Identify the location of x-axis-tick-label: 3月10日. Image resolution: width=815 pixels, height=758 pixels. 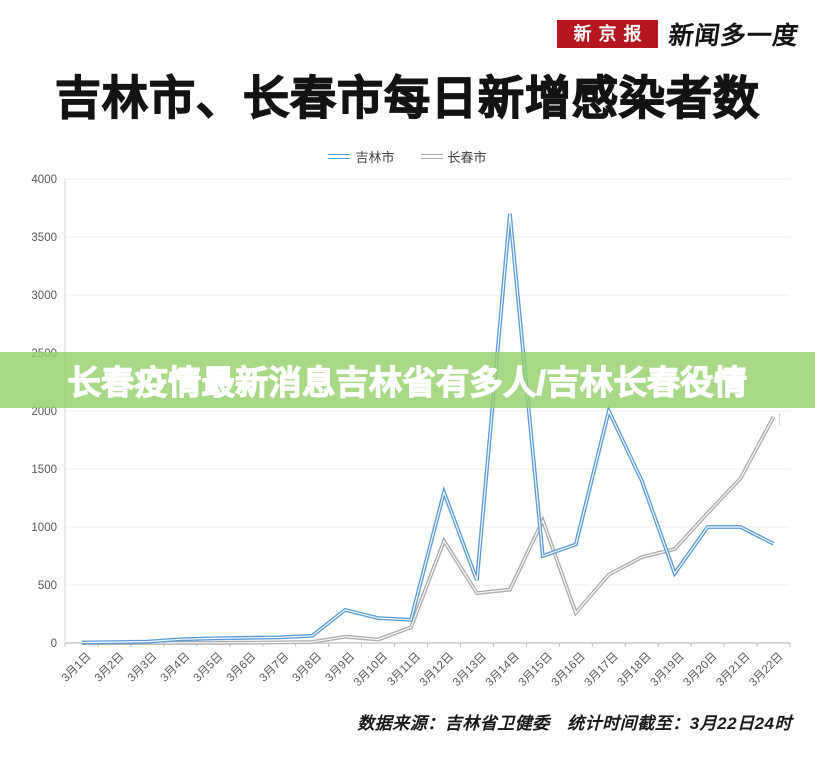
(371, 670).